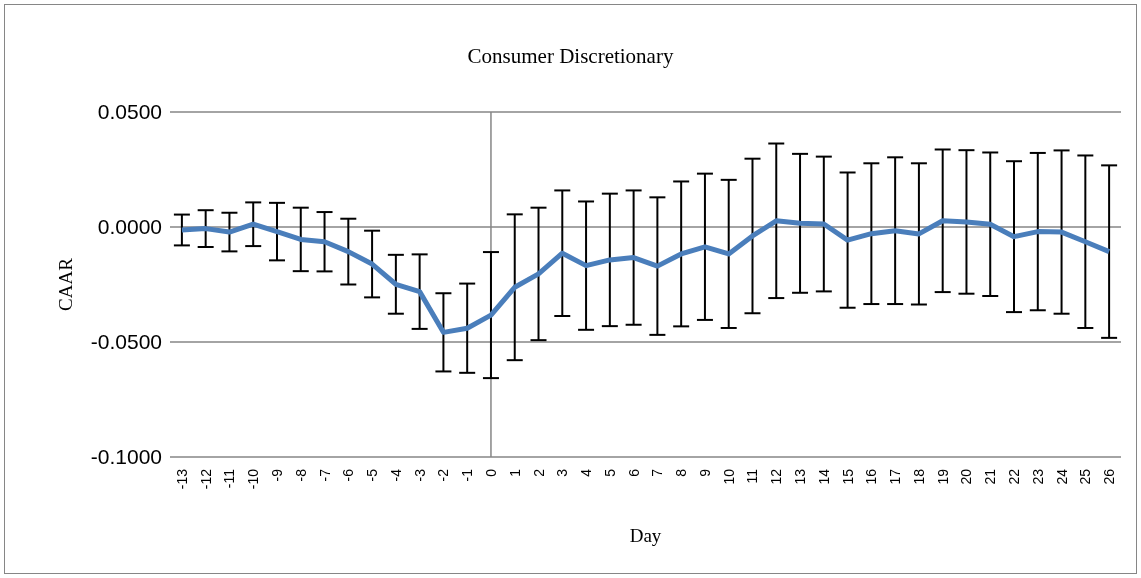 The width and height of the screenshot is (1141, 578). I want to click on x-tick-label: 16, so click(871, 476).